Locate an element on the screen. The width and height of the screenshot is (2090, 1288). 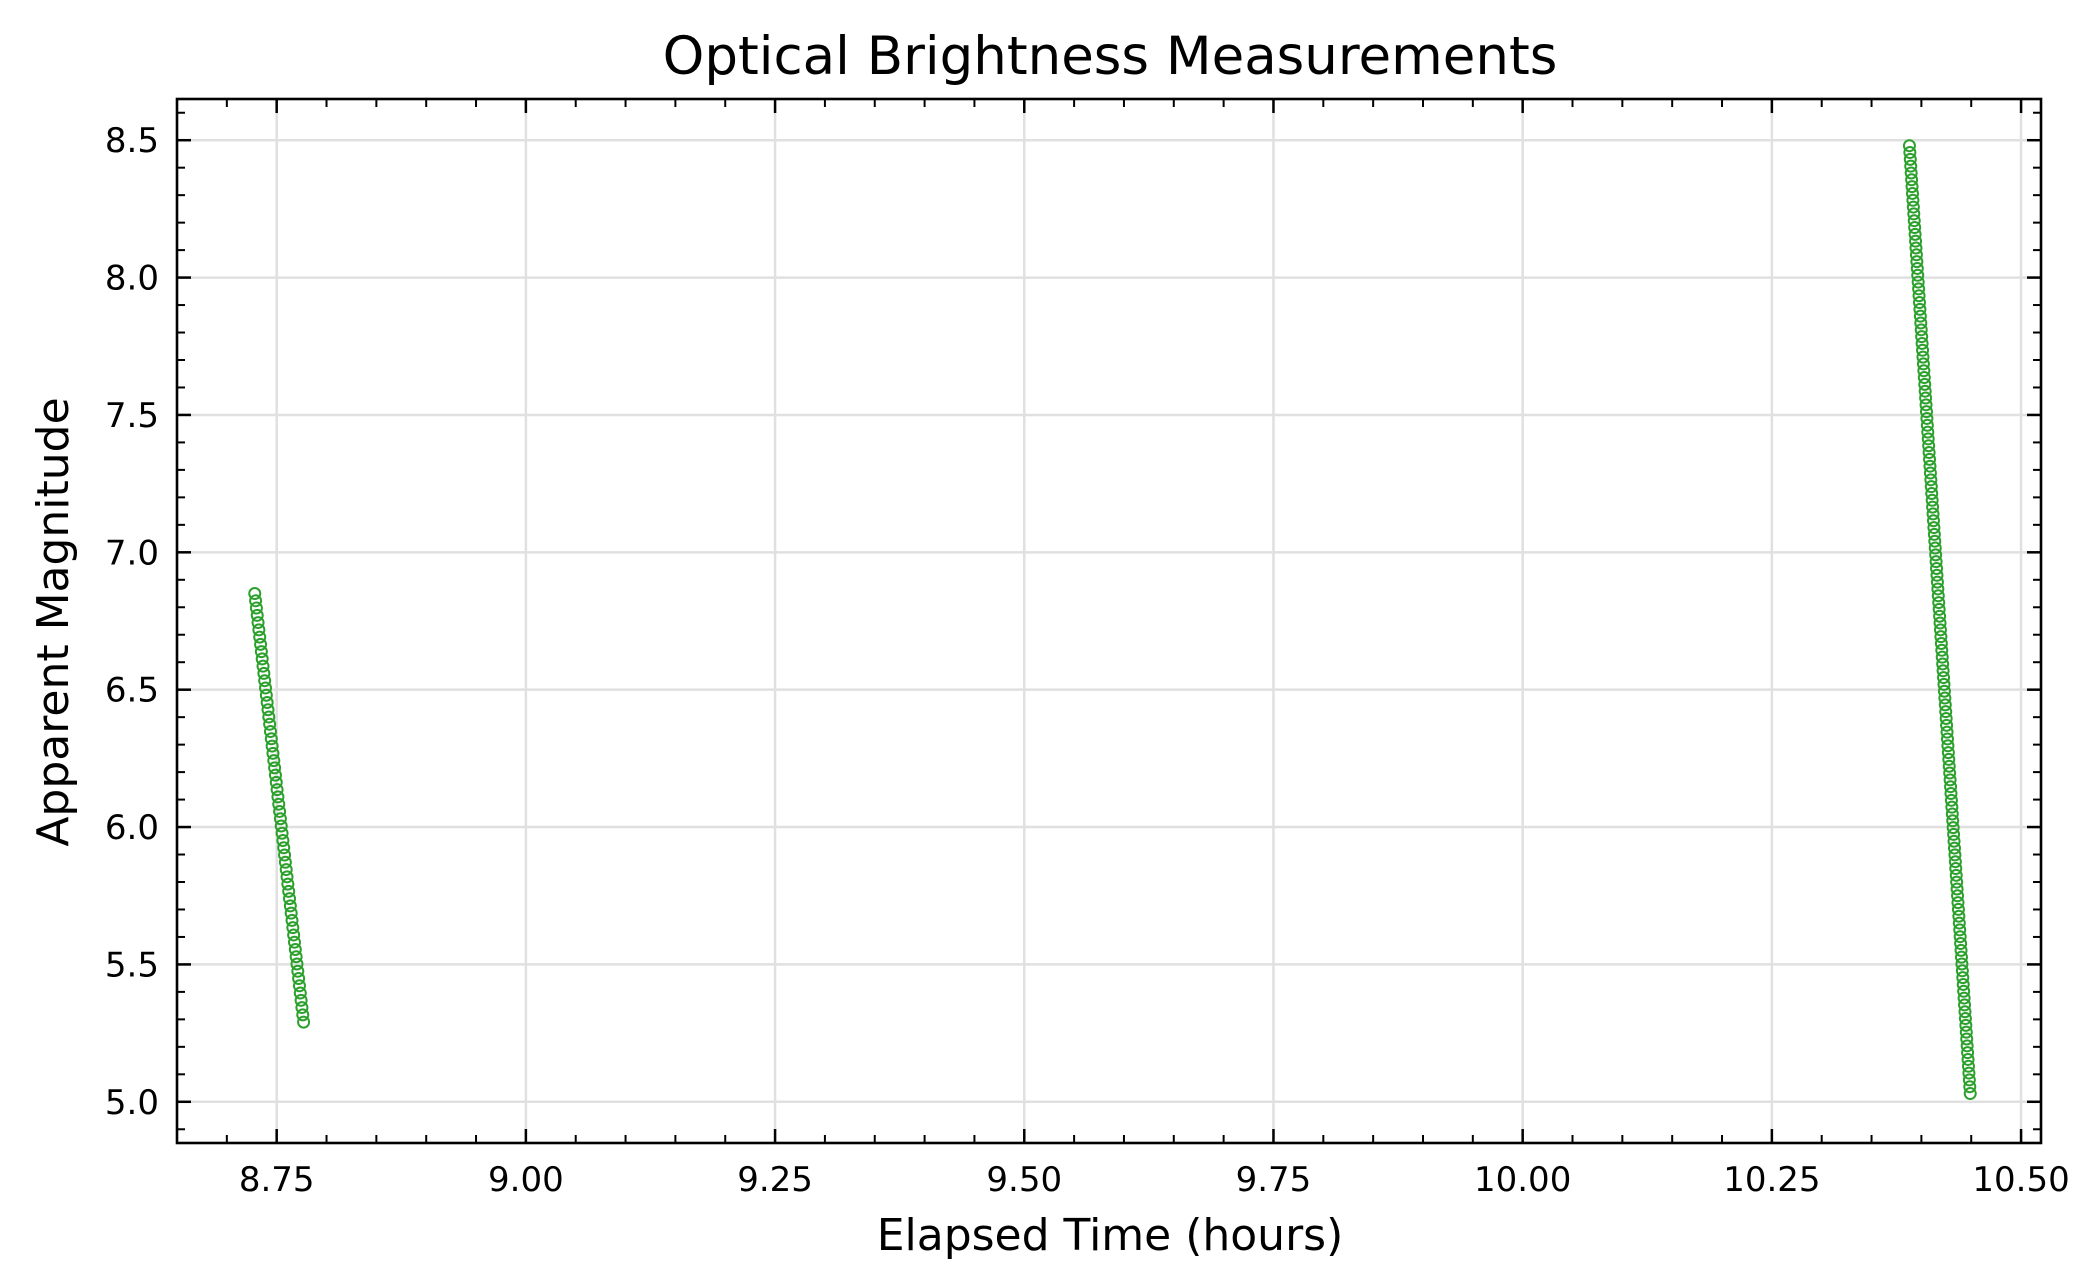
x-tick-label: 10.00 is located at coordinates (1522, 1180).